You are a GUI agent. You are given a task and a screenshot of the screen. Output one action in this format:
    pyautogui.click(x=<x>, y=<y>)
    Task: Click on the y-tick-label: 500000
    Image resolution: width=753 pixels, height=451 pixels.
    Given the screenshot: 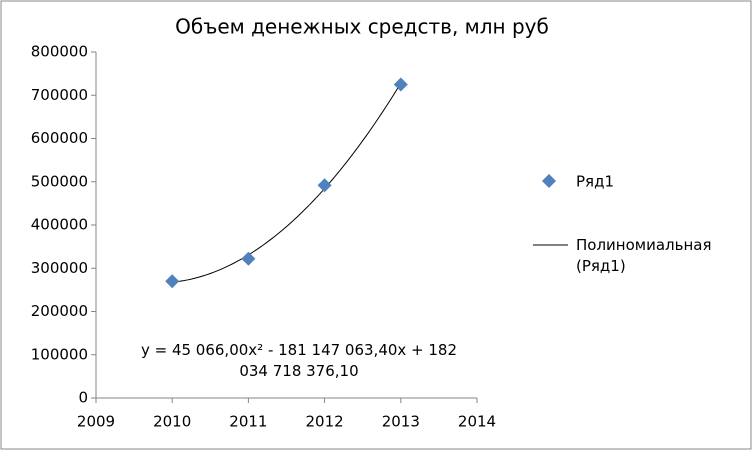 What is the action you would take?
    pyautogui.click(x=59, y=181)
    